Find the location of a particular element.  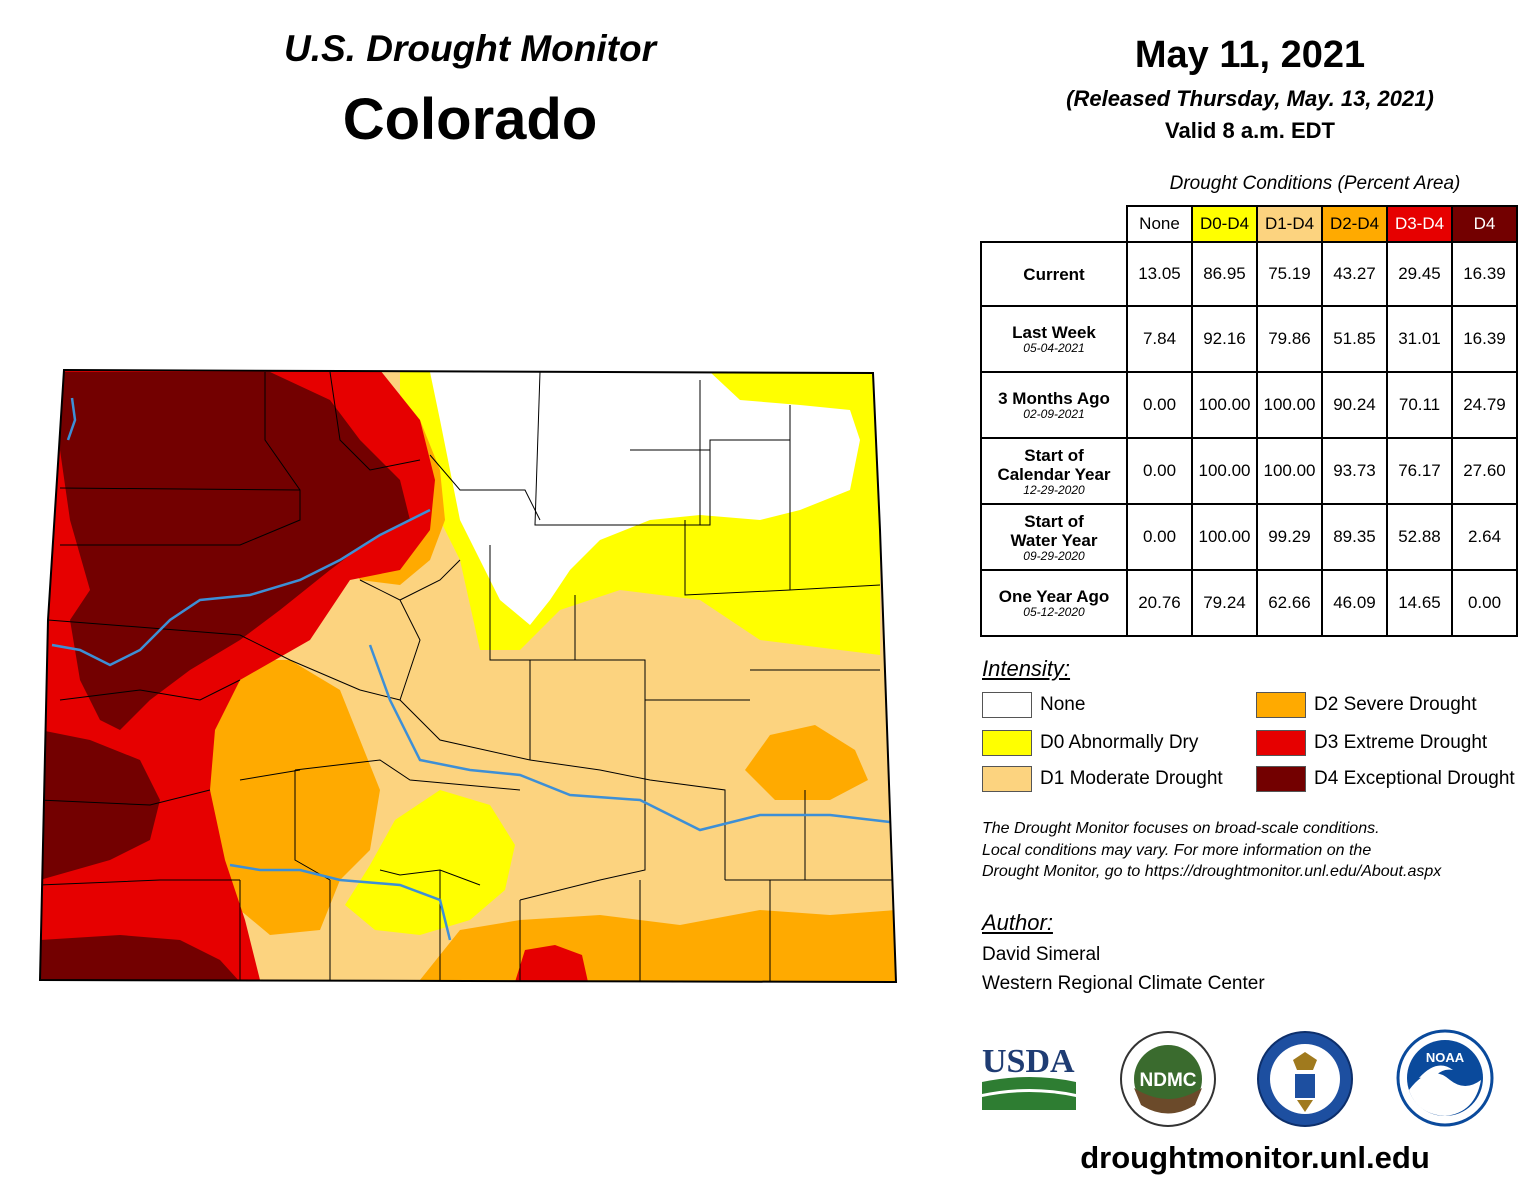

row-label: Last Week 05-04-2021 is located at coordinates (1054, 339).